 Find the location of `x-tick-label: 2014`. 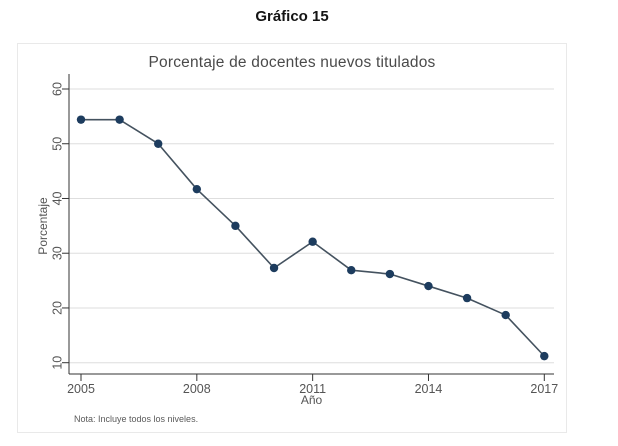

x-tick-label: 2014 is located at coordinates (429, 389).